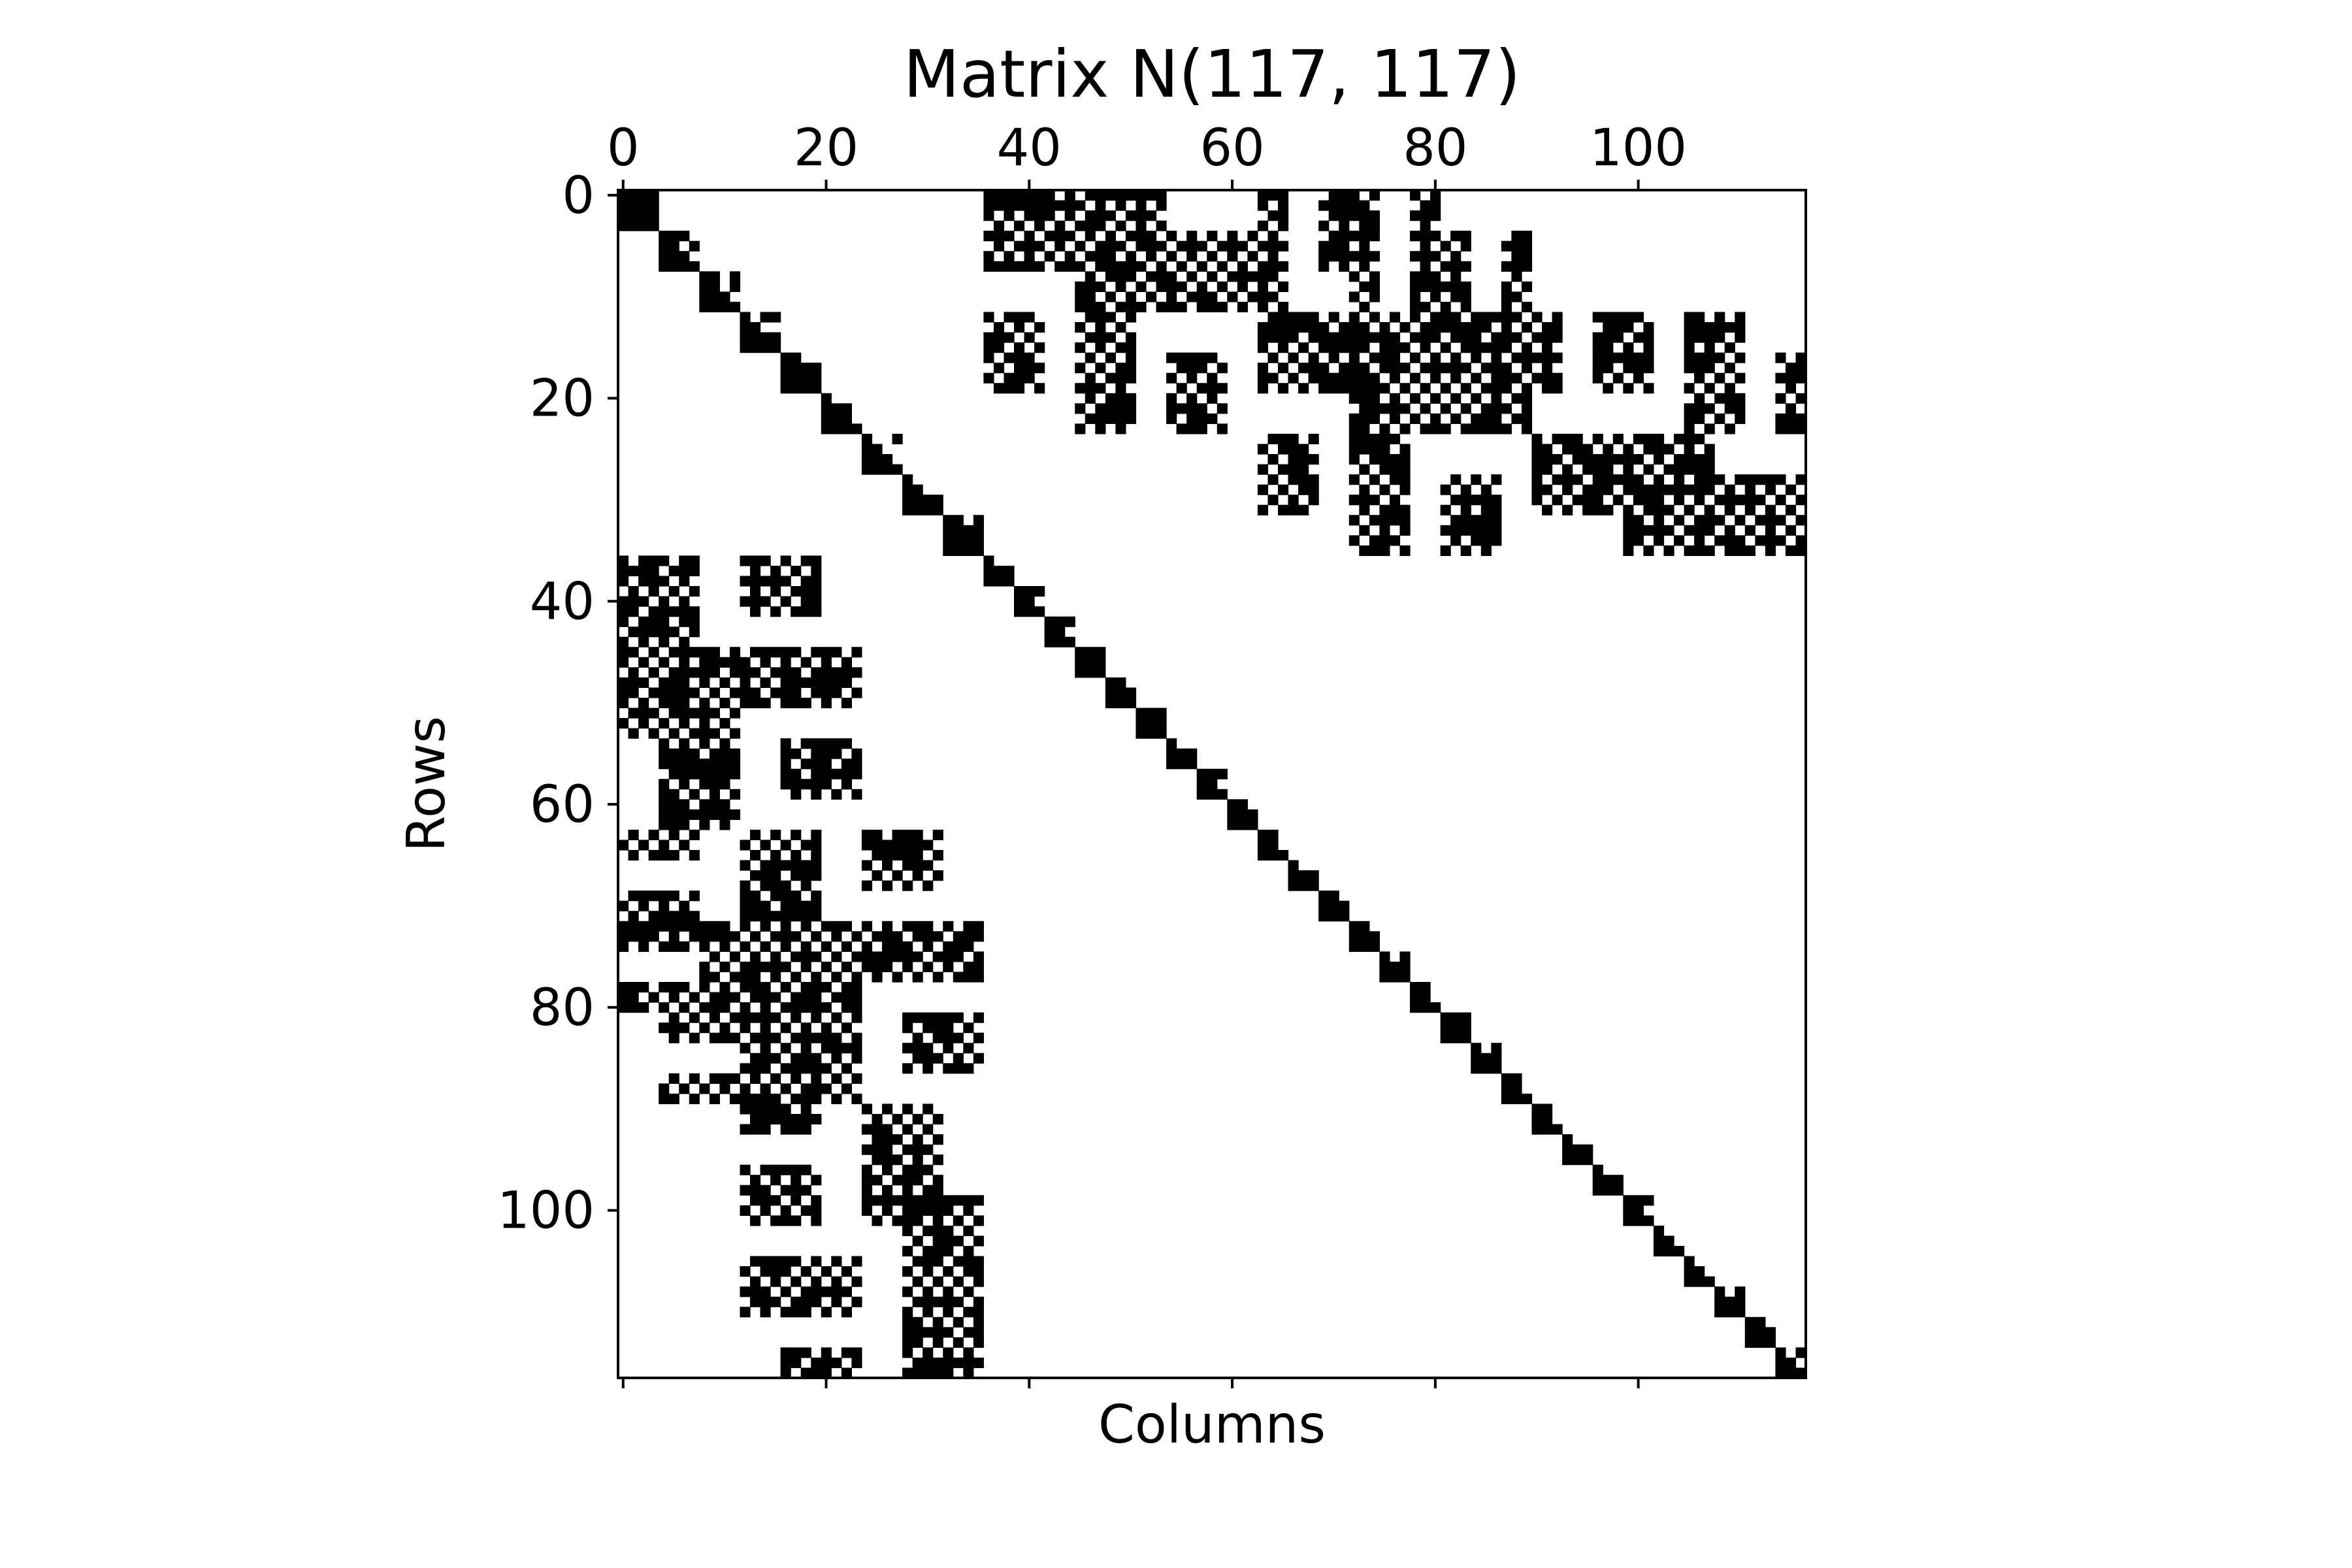  I want to click on chart-title: Matrix N(117, 117), so click(1212, 74).